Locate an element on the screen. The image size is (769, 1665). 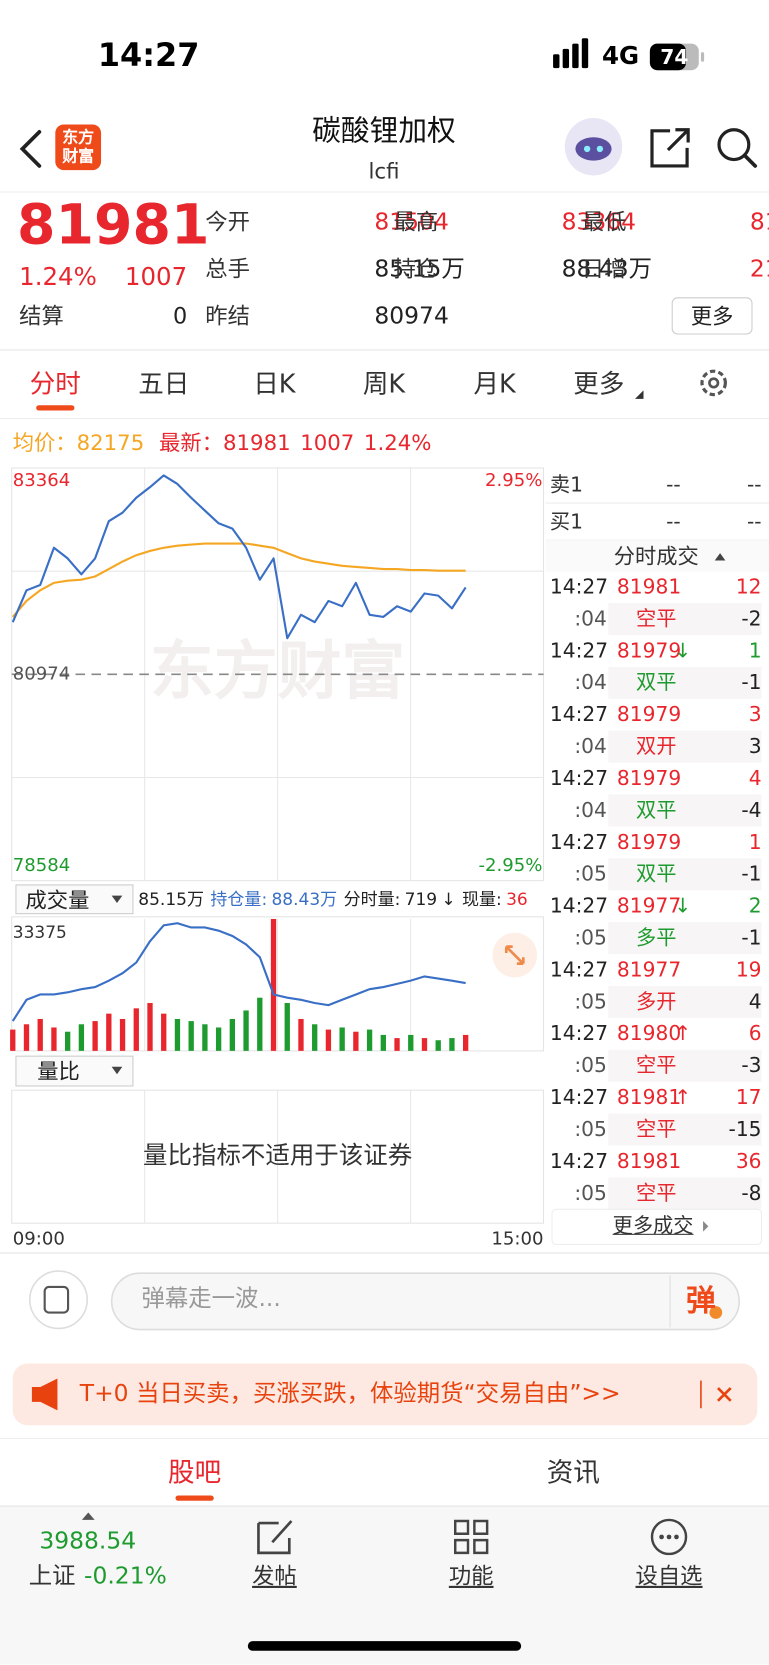
ratio-menu is located at coordinates (74, 1071).